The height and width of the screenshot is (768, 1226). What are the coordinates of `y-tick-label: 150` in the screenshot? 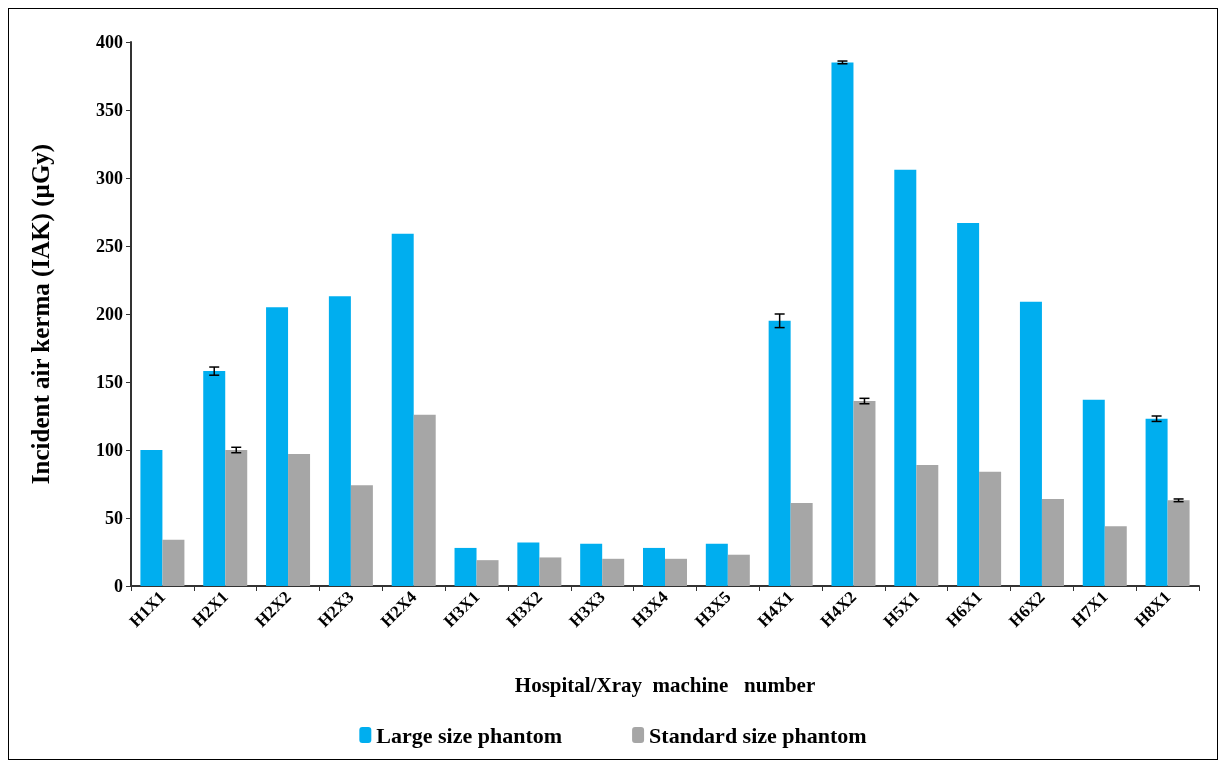 It's located at (109, 382).